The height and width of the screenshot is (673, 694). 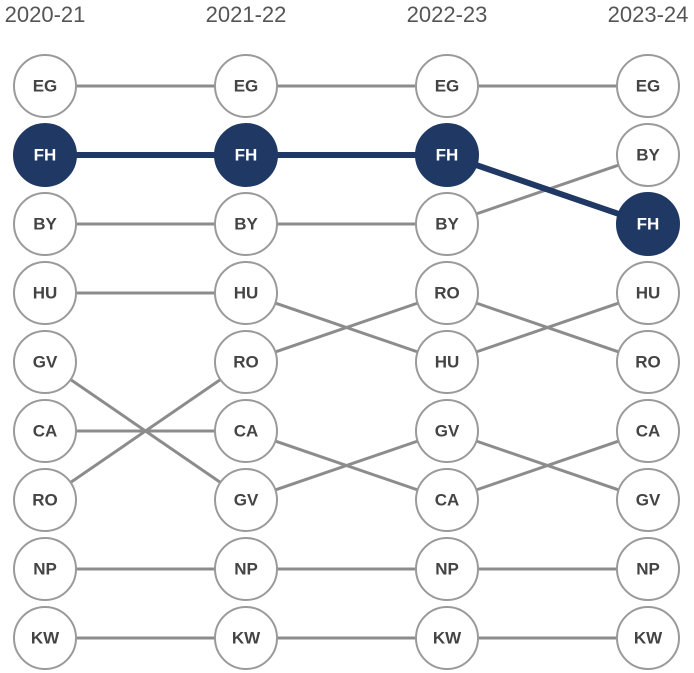 I want to click on highlight-connector, so click(x=547, y=189).